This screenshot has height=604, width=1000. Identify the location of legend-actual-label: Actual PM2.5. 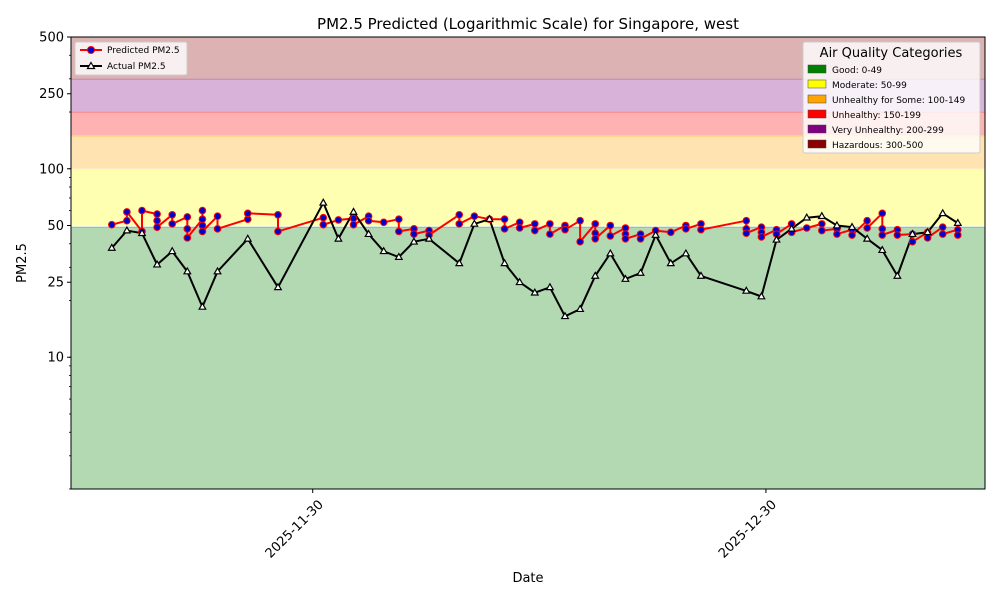
(136, 67).